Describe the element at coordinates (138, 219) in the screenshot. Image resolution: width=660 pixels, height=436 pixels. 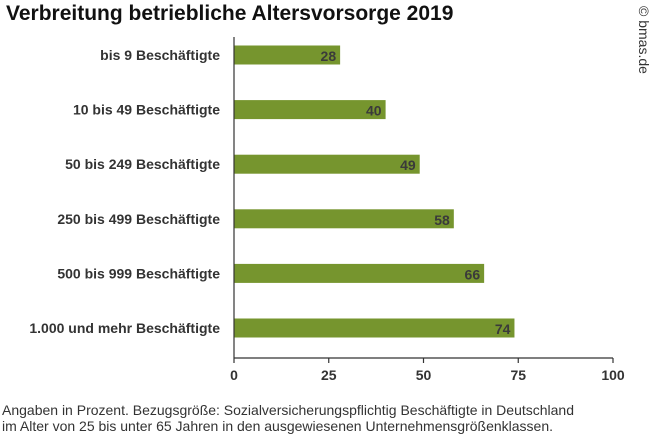
I see `category-label-4: 250 bis 499 Beschäftigte` at that location.